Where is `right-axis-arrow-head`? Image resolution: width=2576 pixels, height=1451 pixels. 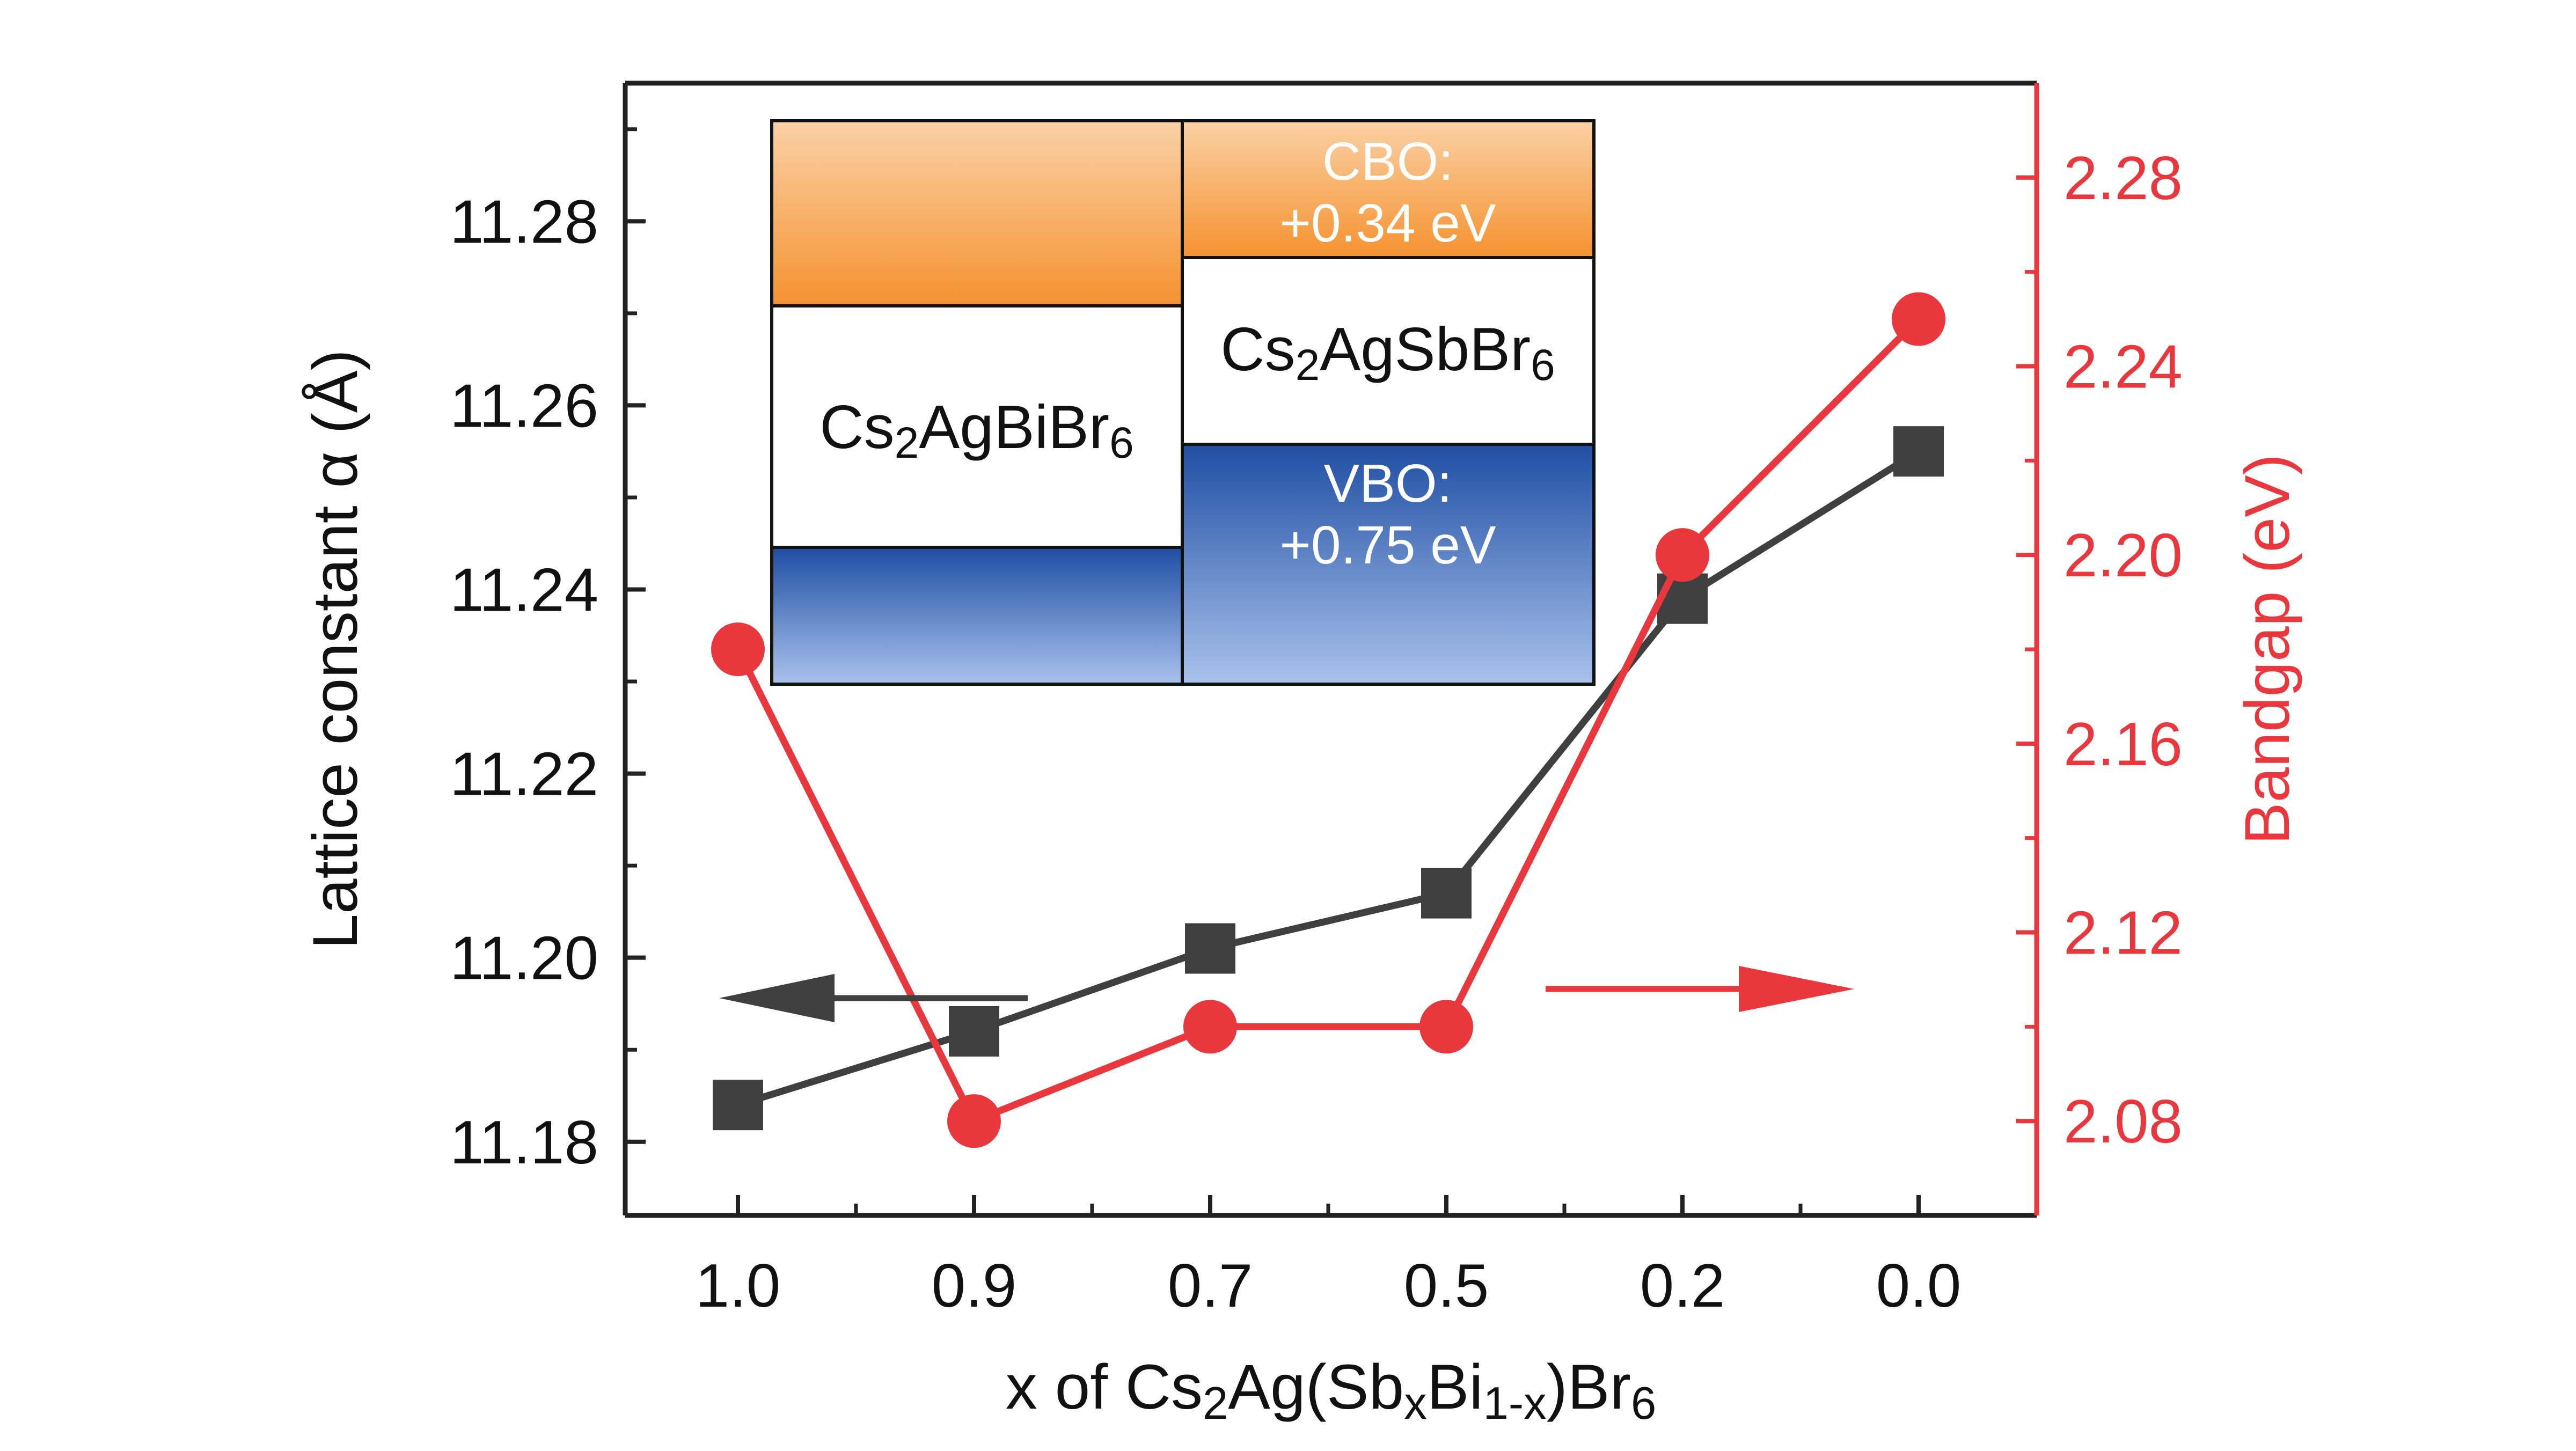 right-axis-arrow-head is located at coordinates (1796, 989).